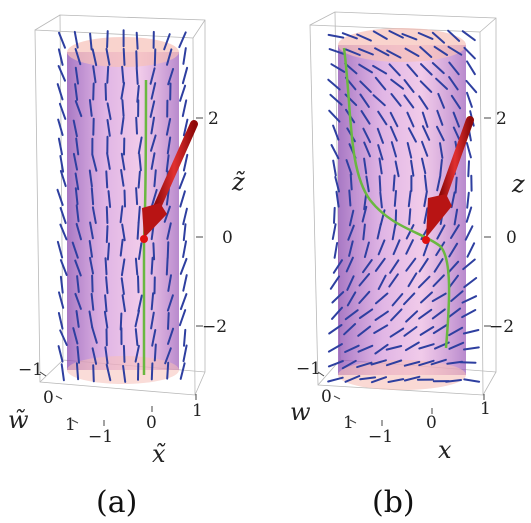 The image size is (531, 523). I want to click on panel-b-xtick-1: 1, so click(485, 409).